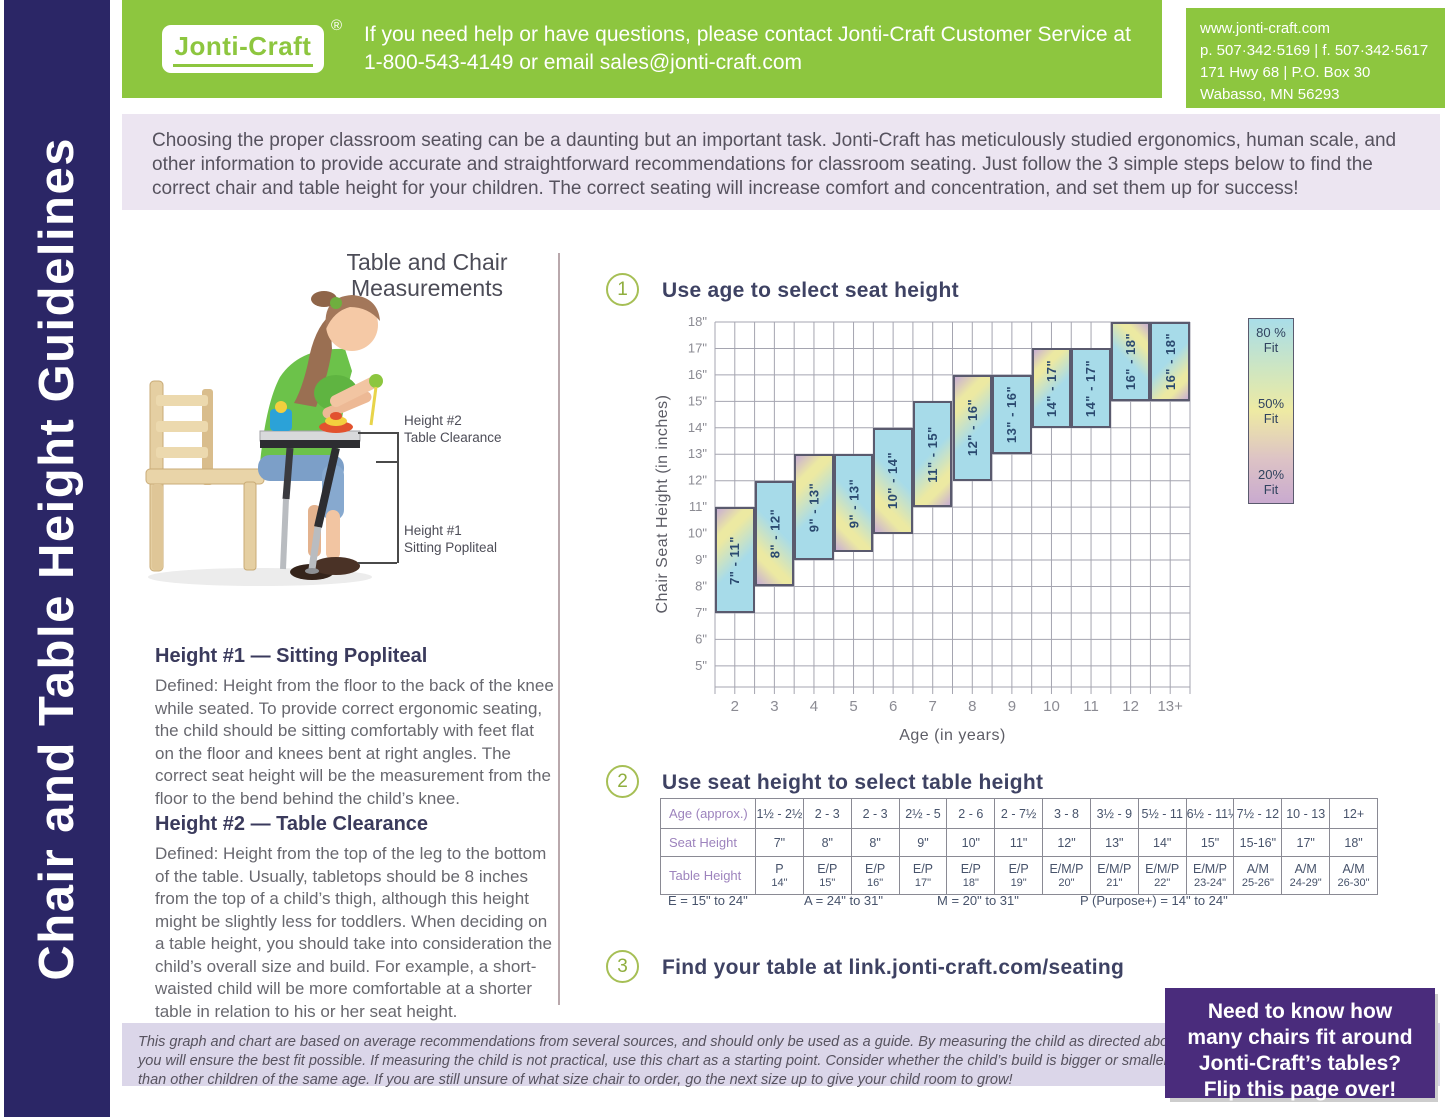 The image size is (1445, 1117). Describe the element at coordinates (622, 289) in the screenshot. I see `step-1-badge: 1` at that location.